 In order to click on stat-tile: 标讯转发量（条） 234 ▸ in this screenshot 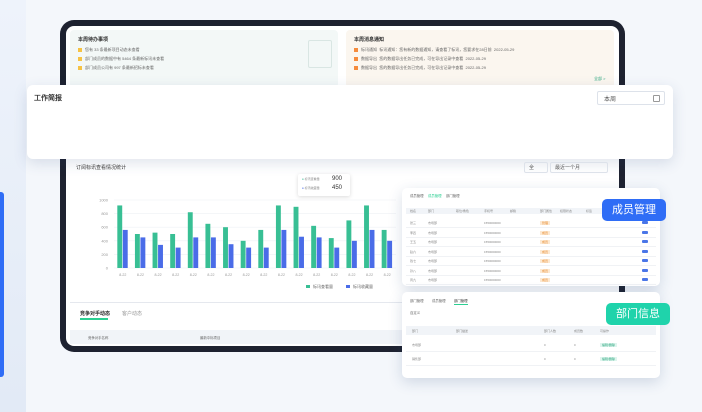, I will do `click(529, 132)`.